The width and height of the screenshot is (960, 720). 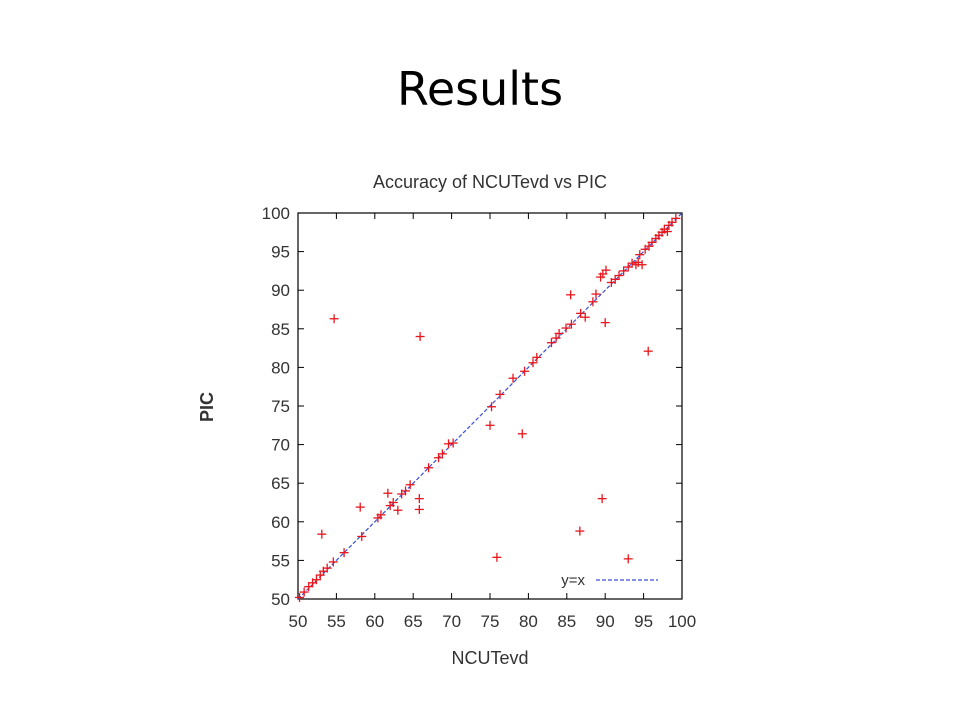 I want to click on x-tick-label: 85, so click(x=566, y=621).